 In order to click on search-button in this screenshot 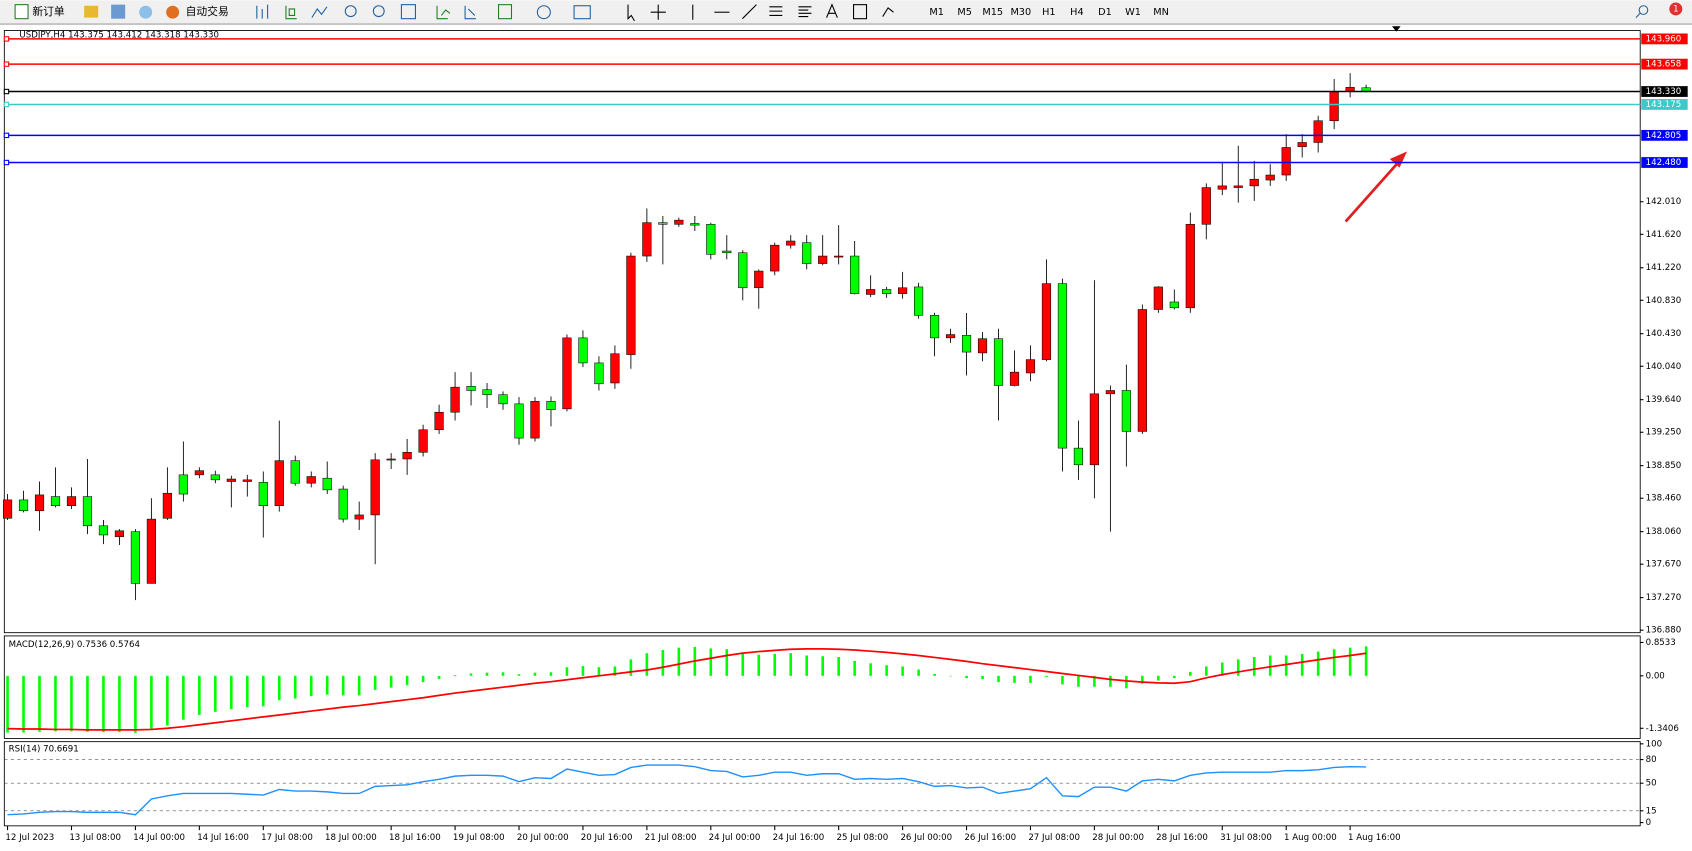, I will do `click(1642, 11)`.